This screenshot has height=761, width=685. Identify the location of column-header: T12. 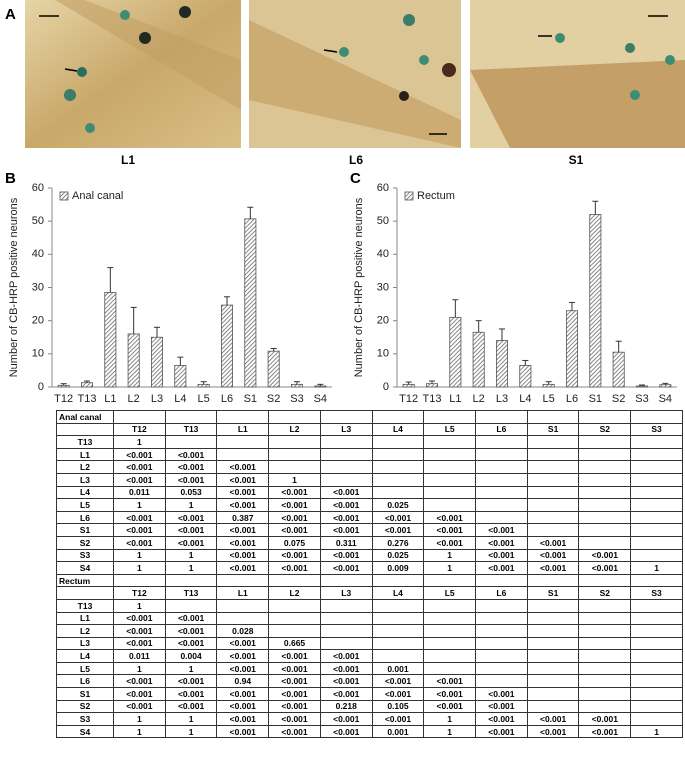
(139, 593).